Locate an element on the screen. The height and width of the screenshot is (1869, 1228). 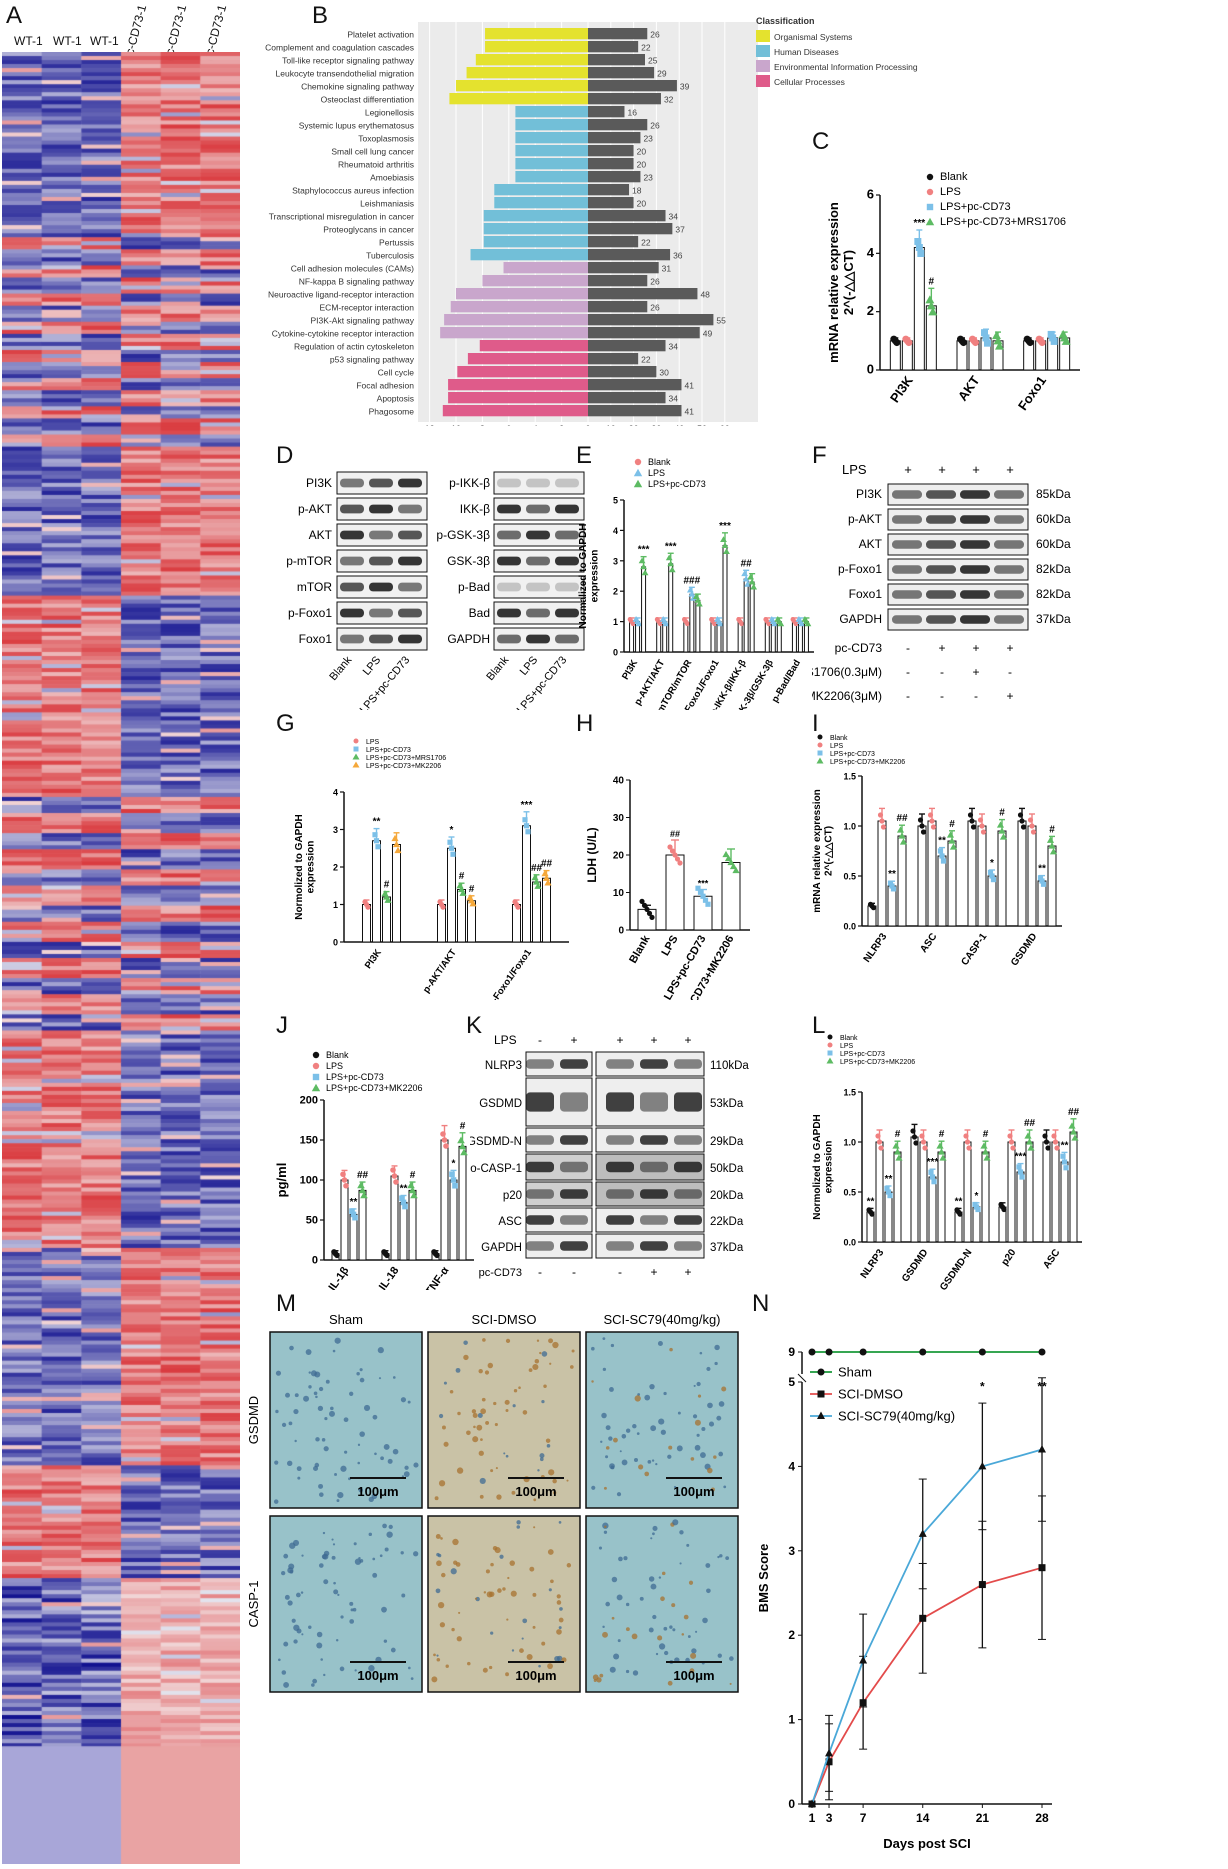
blot-sign: + is located at coordinates (619, 1040).